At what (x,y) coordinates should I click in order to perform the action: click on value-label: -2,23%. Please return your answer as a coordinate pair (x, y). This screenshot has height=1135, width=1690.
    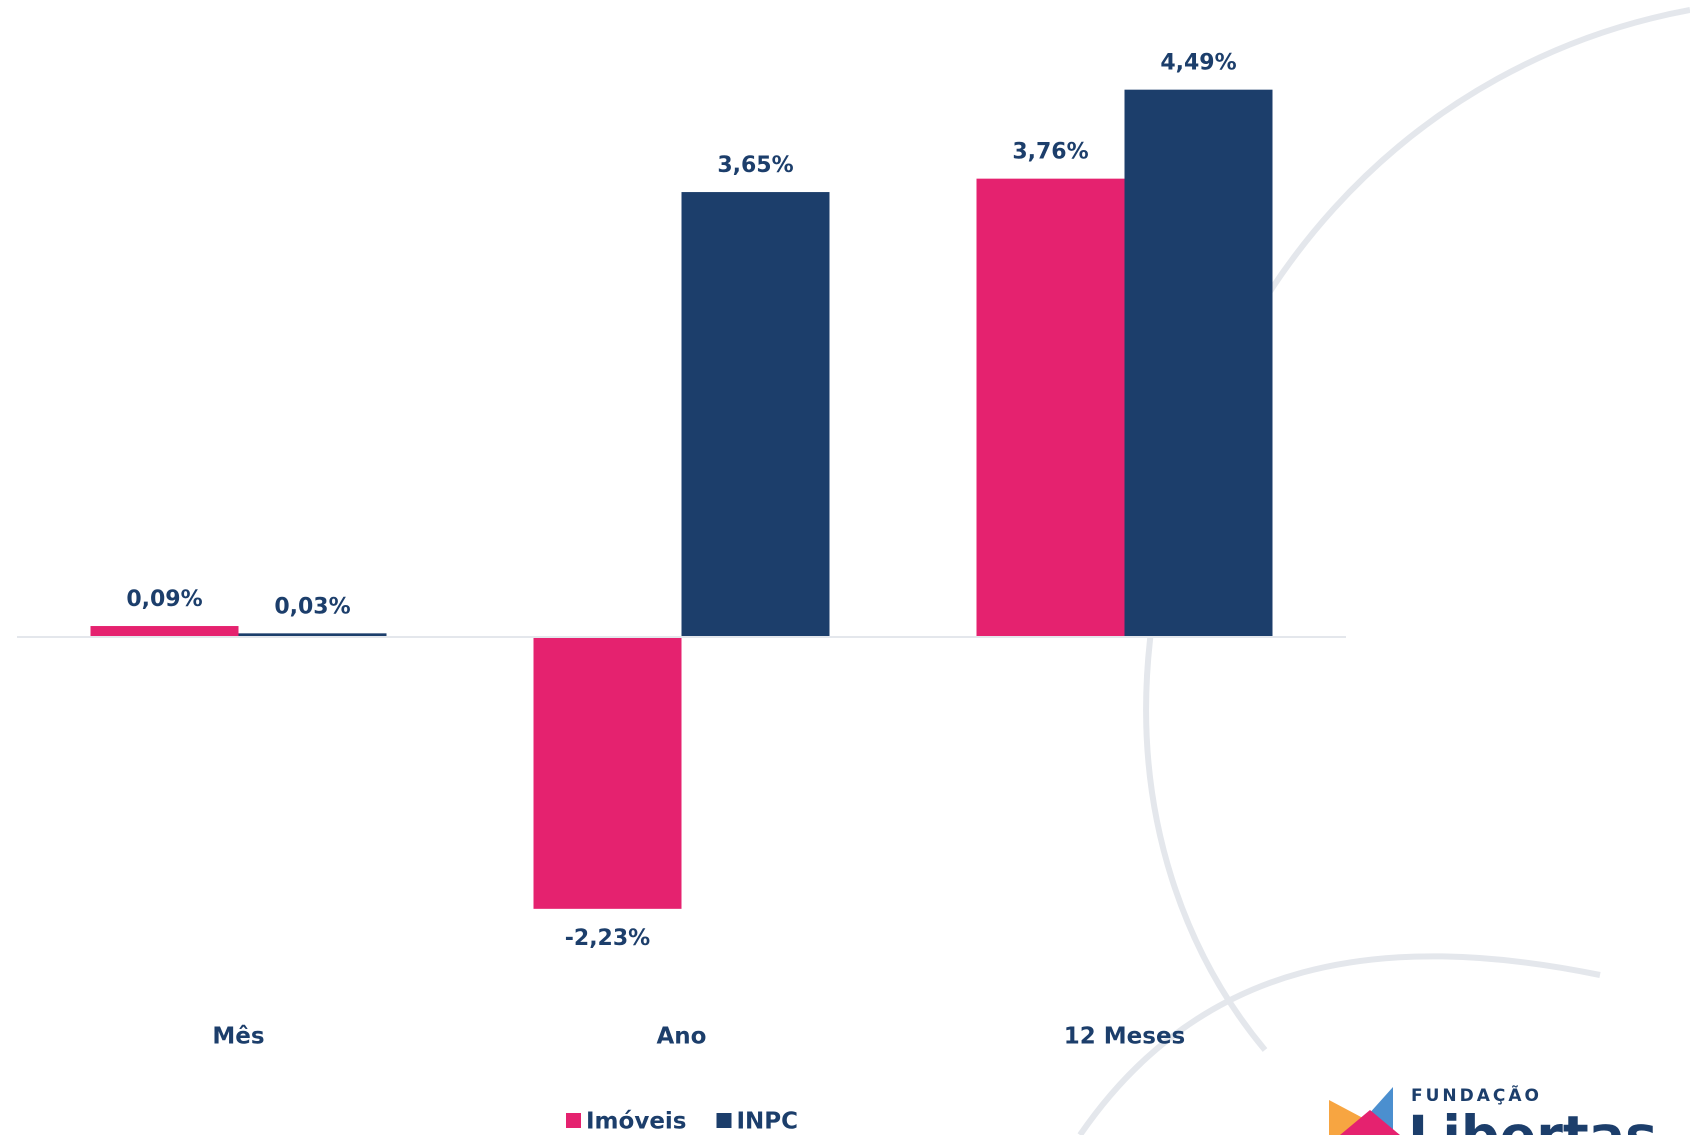
    Looking at the image, I should click on (607, 938).